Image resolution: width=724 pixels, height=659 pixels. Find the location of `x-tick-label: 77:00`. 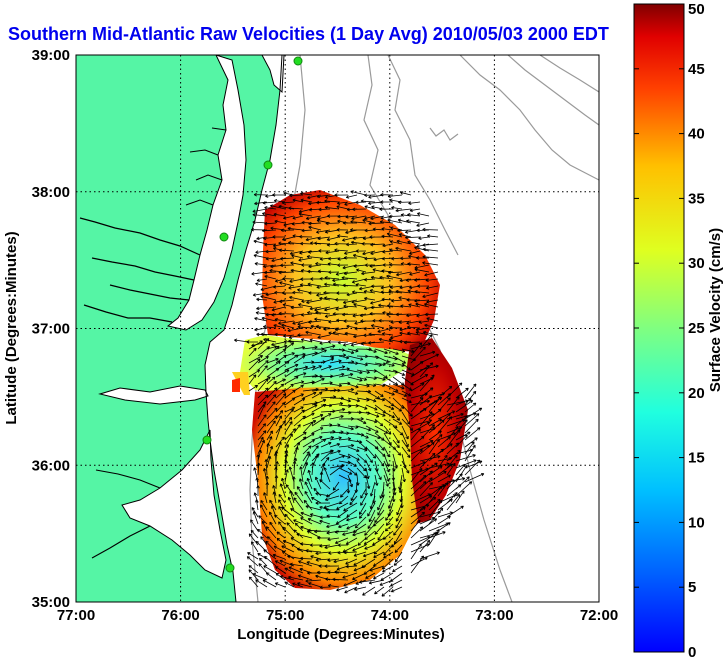

x-tick-label: 77:00 is located at coordinates (76, 615).